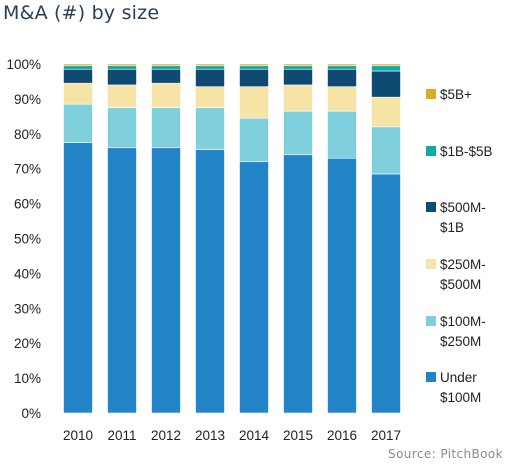 This screenshot has height=466, width=510. I want to click on bar-segment--1b-5b-2014, so click(254, 67).